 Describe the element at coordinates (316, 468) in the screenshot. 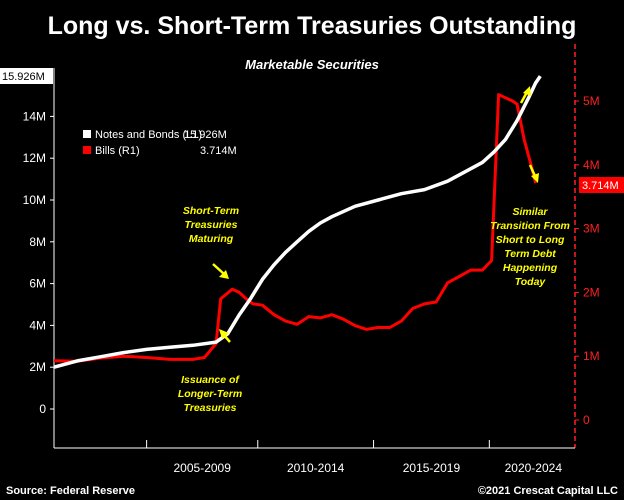

I see `x-period-label: 2010-2014` at that location.